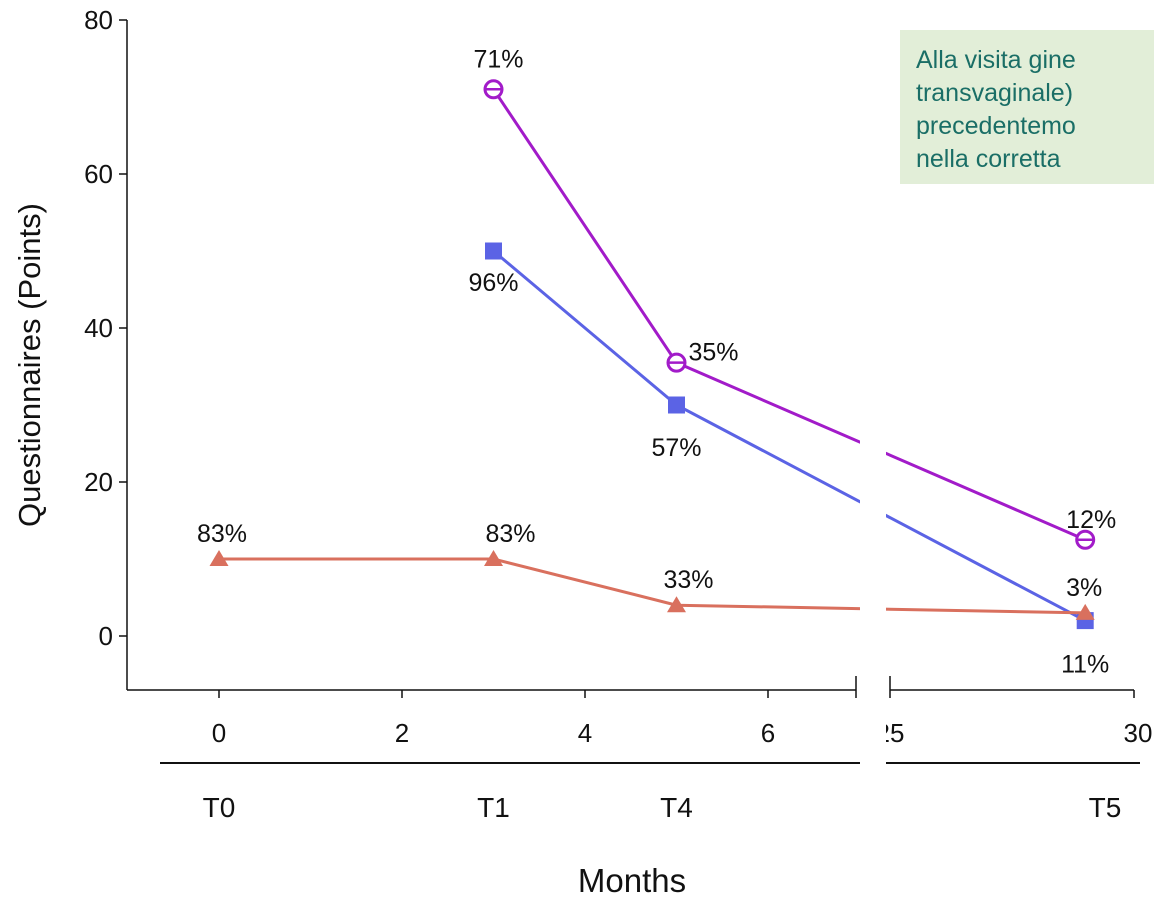  Describe the element at coordinates (106, 636) in the screenshot. I see `y-tick-label: 0` at that location.